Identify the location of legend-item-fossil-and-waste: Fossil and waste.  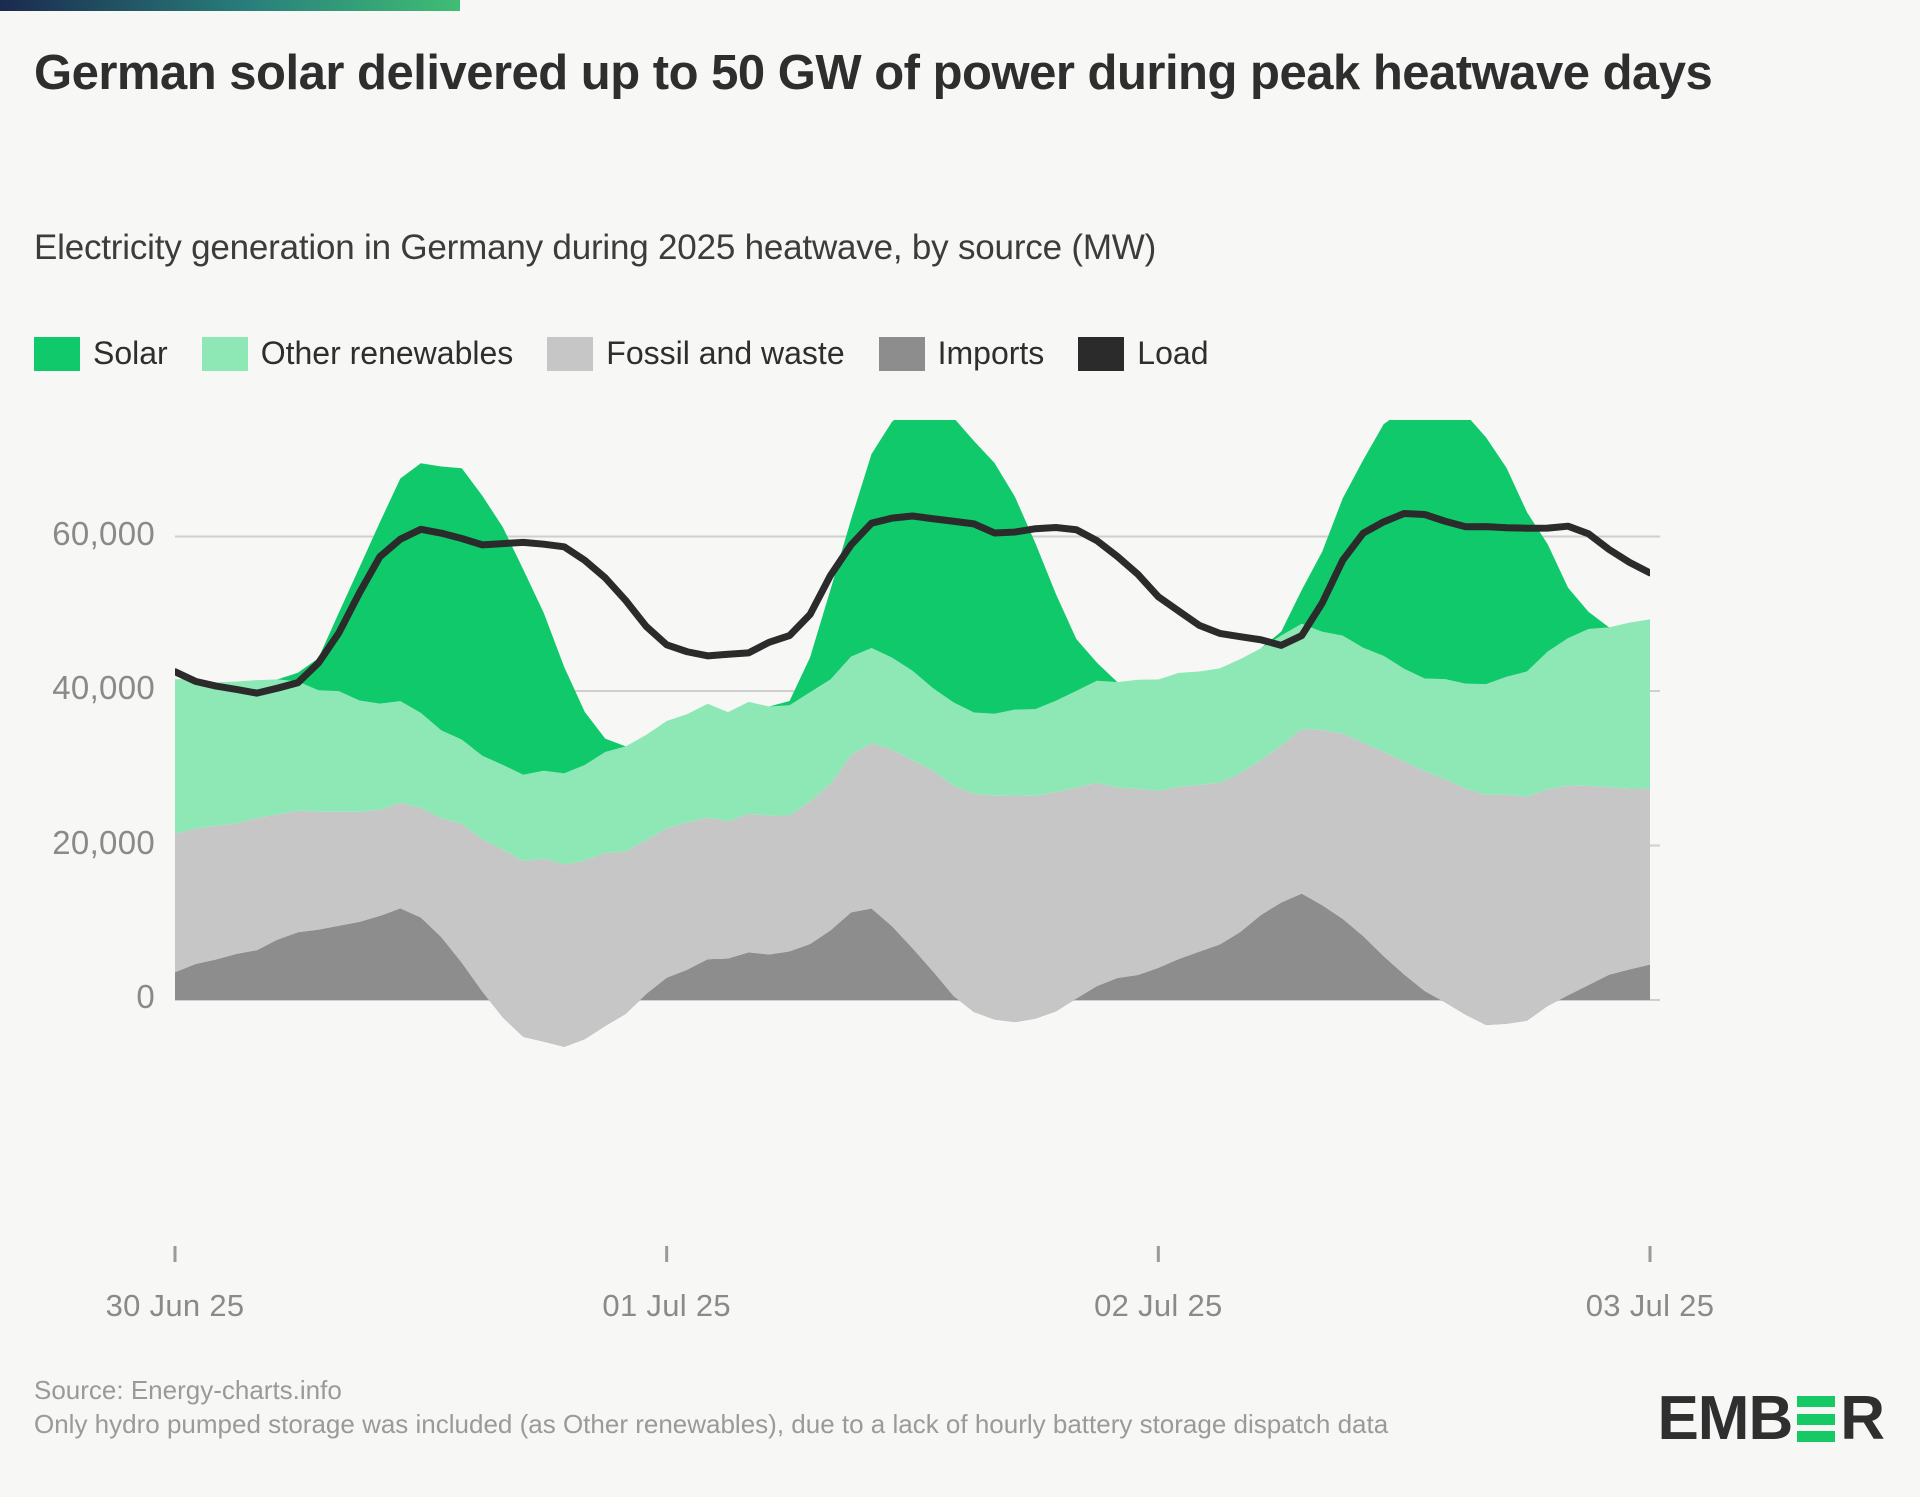
(696, 353).